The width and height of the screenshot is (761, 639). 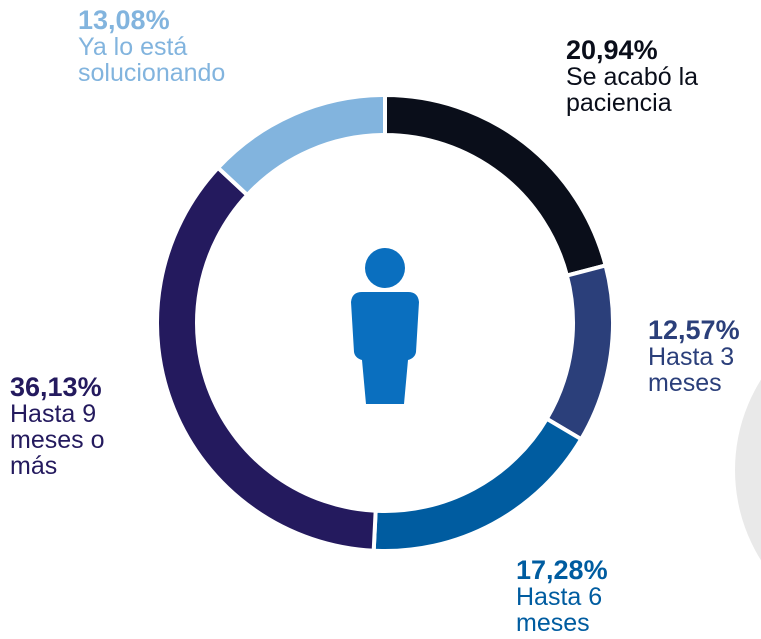 I want to click on slice-label: 12,57% Hasta 3 meses, so click(x=704, y=356).